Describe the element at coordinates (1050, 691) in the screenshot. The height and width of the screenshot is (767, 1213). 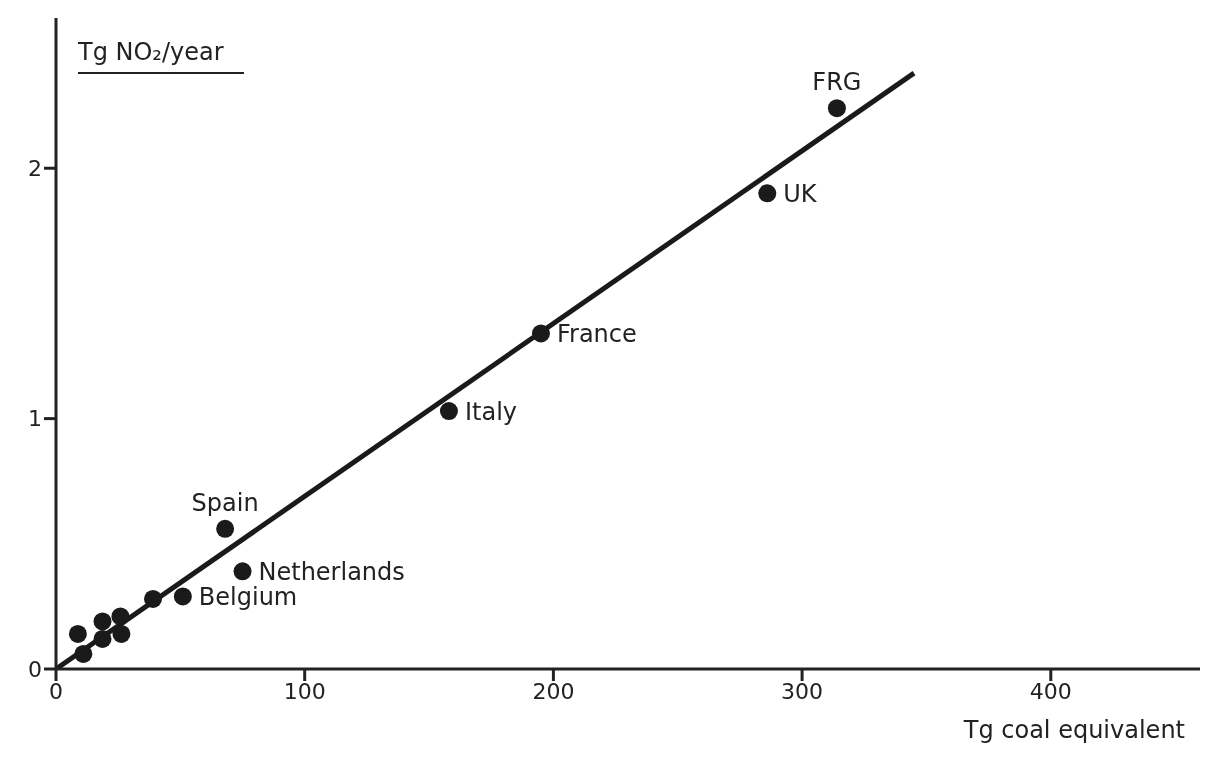
I see `x-tick-label: 400` at that location.